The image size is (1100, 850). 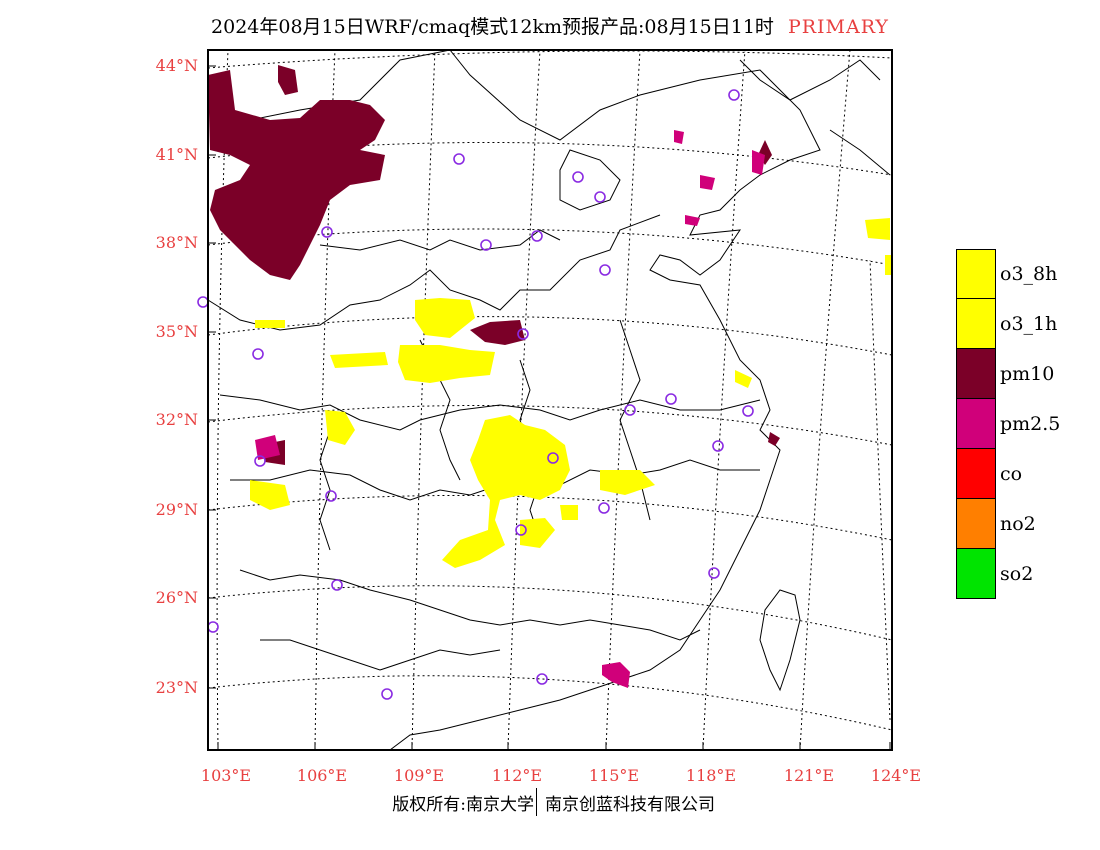 What do you see at coordinates (1029, 274) in the screenshot?
I see `legend-label: o3_8h` at bounding box center [1029, 274].